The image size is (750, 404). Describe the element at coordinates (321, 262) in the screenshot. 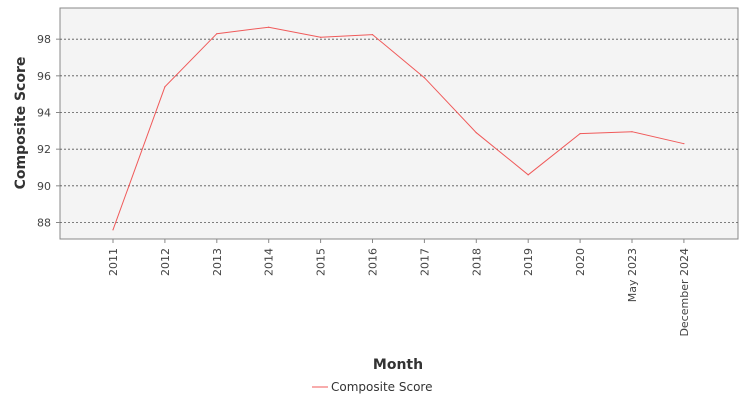

I see `x-tick-label: 2015` at that location.